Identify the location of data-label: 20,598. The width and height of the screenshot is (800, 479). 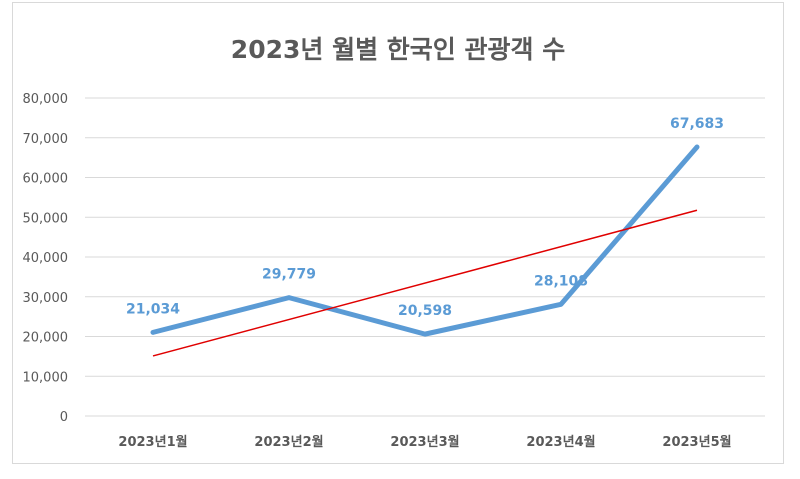
(425, 311).